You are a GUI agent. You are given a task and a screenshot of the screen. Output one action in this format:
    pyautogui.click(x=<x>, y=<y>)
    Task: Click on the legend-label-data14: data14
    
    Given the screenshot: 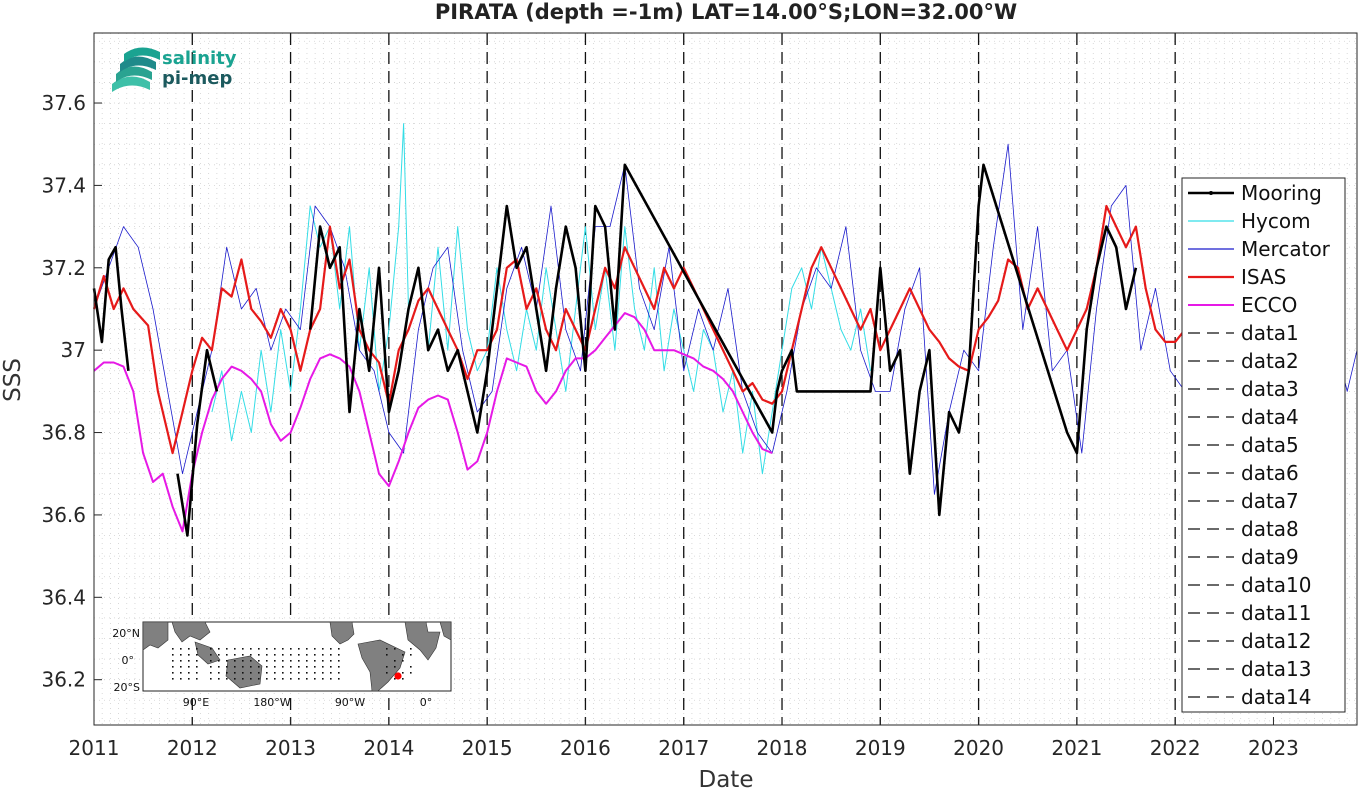 What is the action you would take?
    pyautogui.click(x=1276, y=697)
    